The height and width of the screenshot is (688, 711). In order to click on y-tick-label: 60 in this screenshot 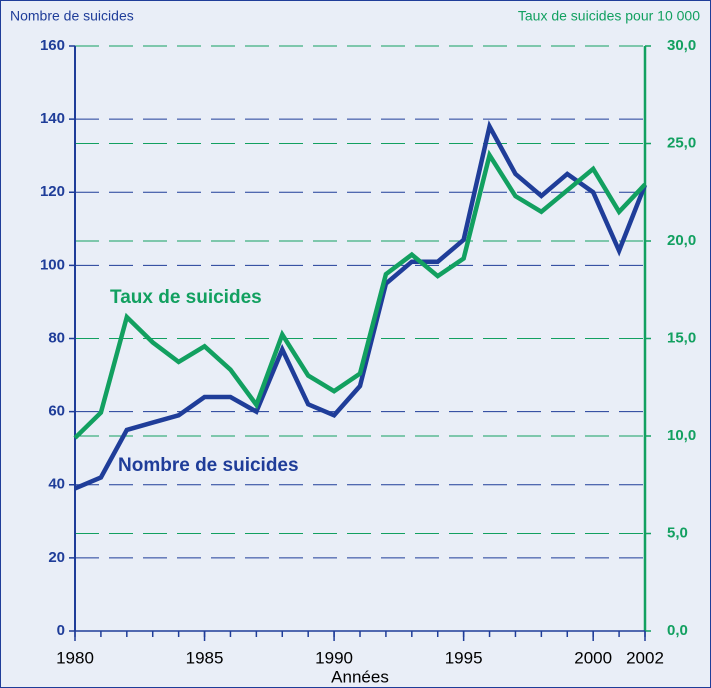, I will do `click(56, 411)`.